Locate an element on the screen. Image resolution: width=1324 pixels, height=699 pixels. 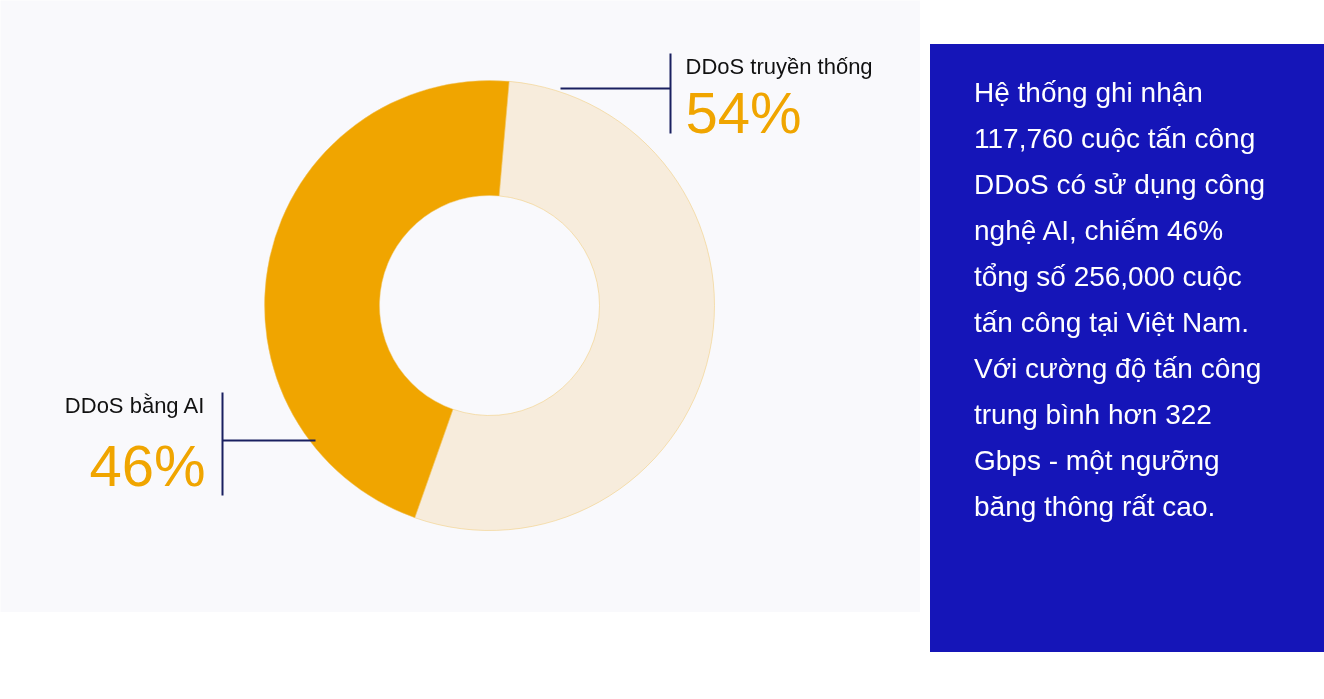
data-label: 54% is located at coordinates (743, 112).